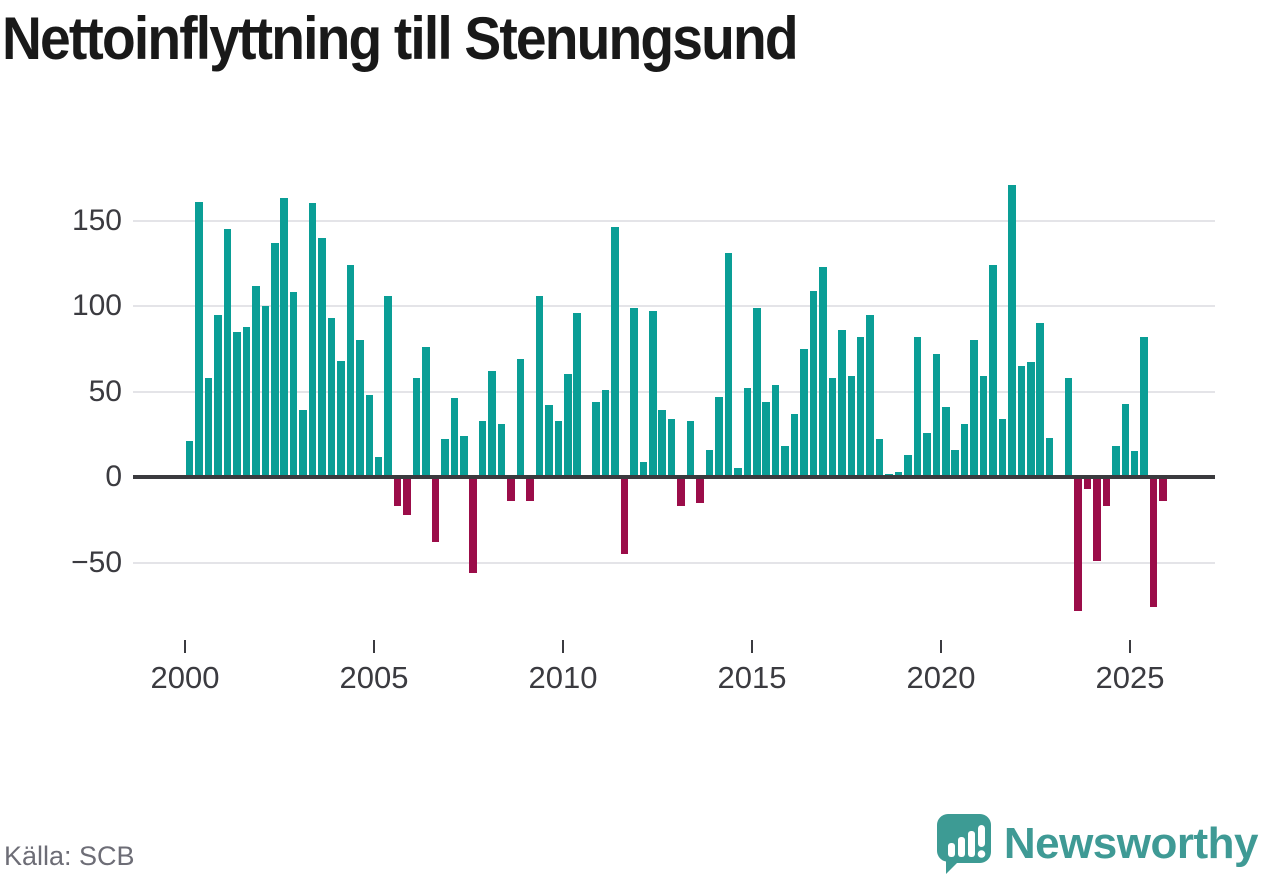  Describe the element at coordinates (738, 472) in the screenshot. I see `bar-2014-q3` at that location.